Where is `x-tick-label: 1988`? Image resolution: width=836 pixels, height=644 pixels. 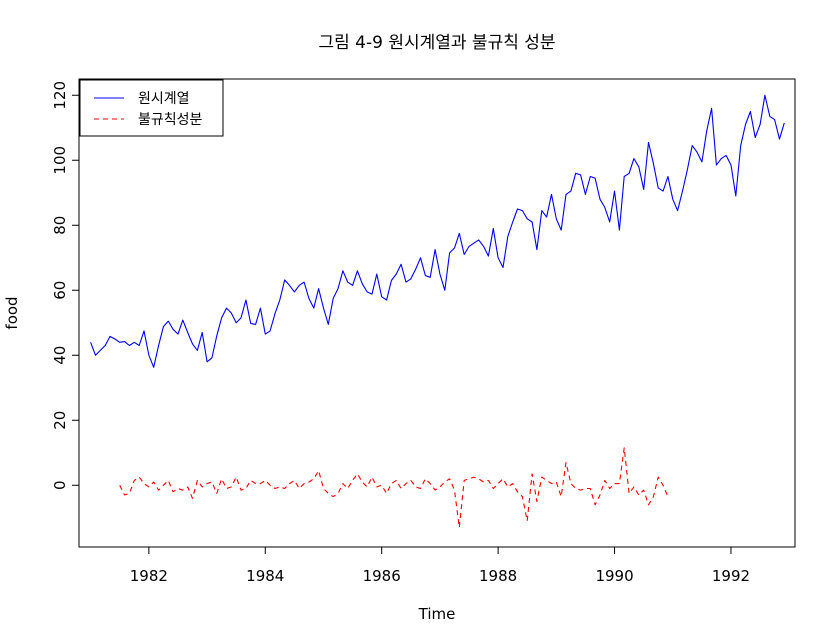
x-tick-label: 1988 is located at coordinates (498, 576).